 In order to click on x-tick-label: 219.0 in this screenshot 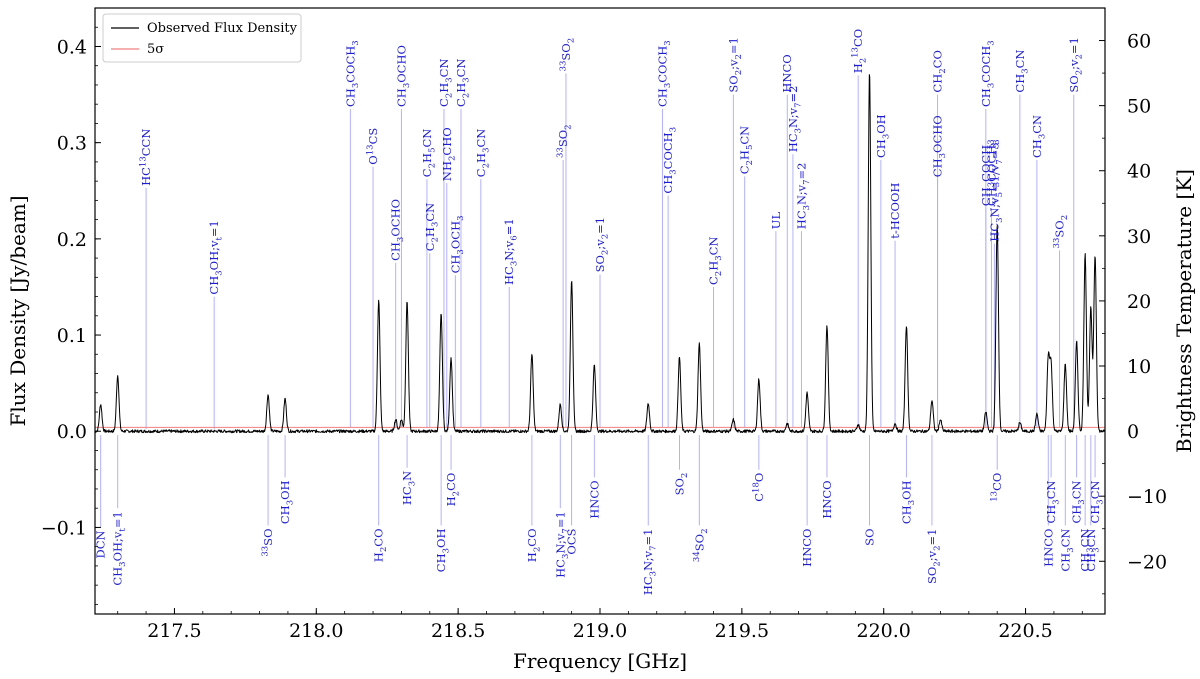, I will do `click(600, 631)`.